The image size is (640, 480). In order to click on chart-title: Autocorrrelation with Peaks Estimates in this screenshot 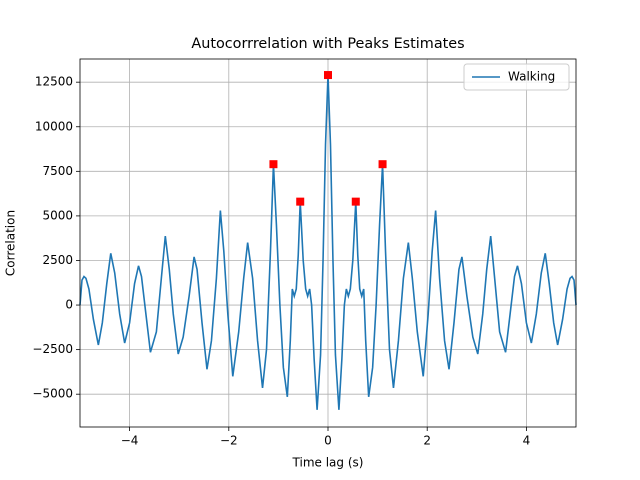, I will do `click(327, 44)`.